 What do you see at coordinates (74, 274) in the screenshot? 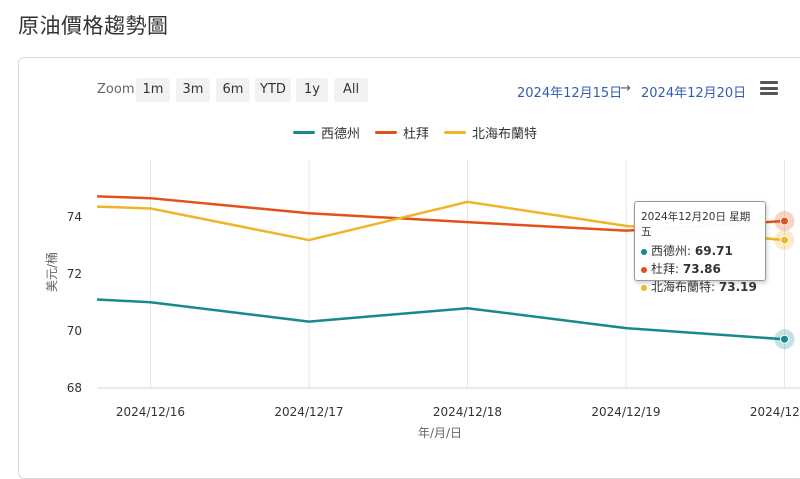
I see `y-tick-label: 72` at bounding box center [74, 274].